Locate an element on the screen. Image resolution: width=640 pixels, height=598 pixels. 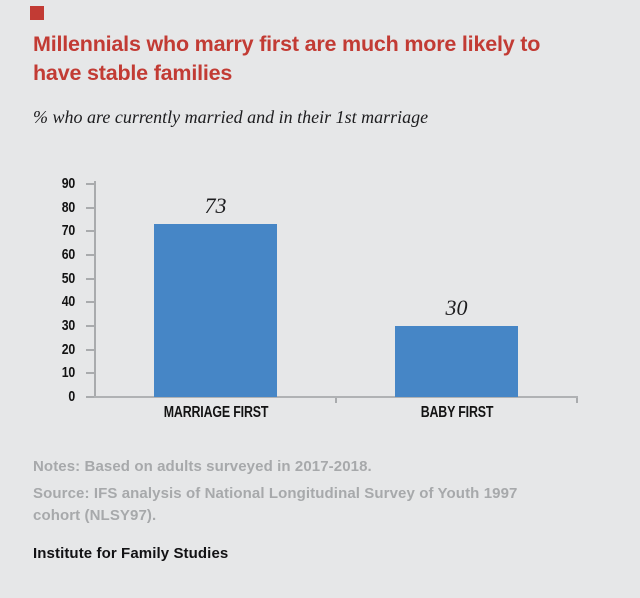
y-axis-tick-label: 90 is located at coordinates (68, 183).